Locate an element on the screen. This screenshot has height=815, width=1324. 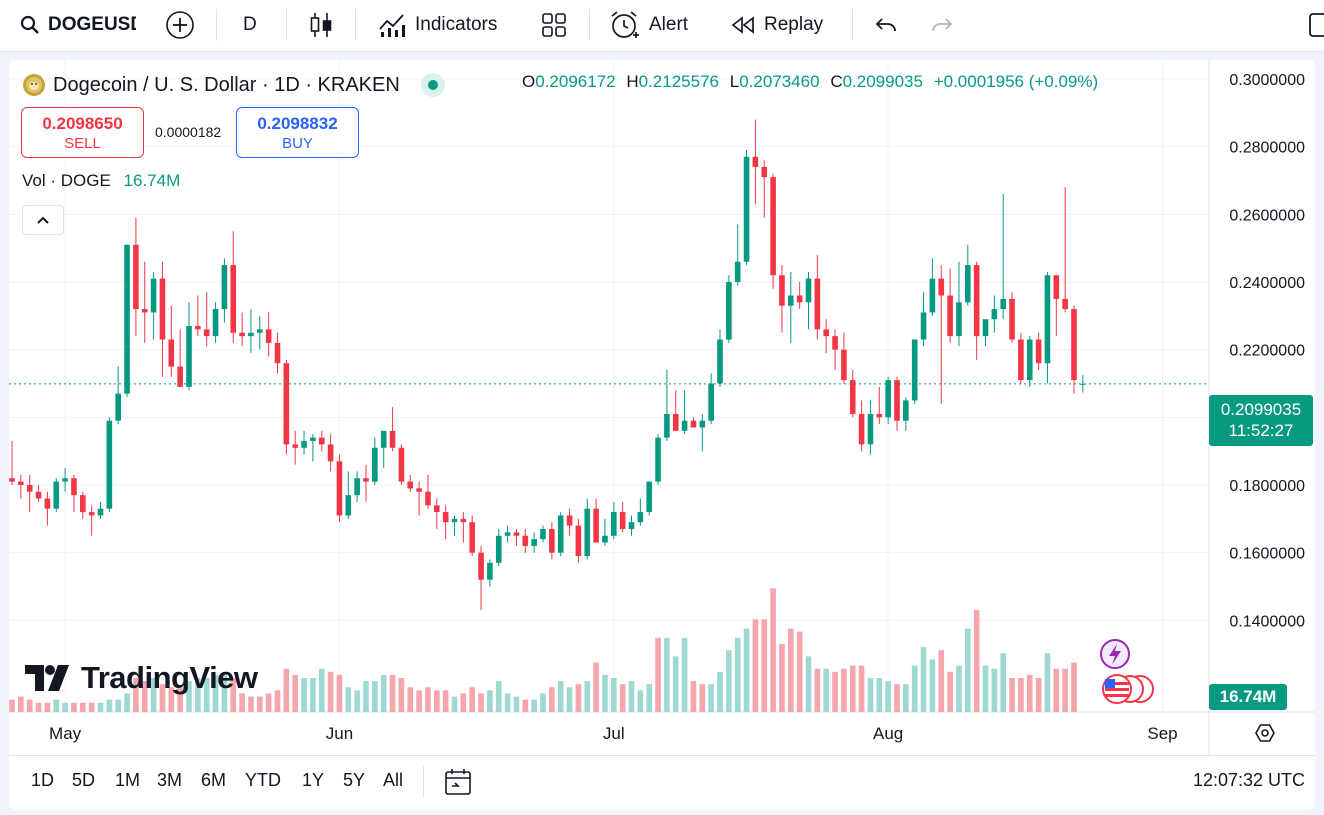
collapse-legend-button is located at coordinates (43, 220).